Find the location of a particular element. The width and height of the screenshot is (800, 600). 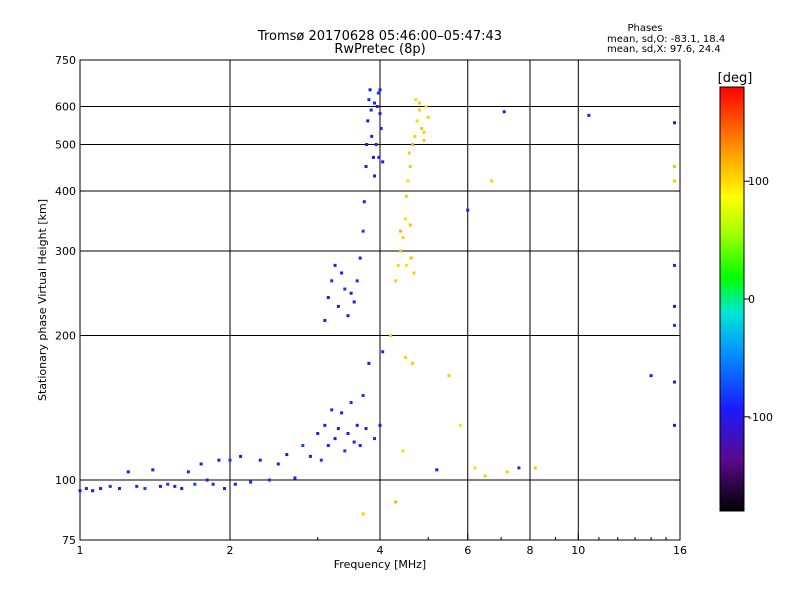

x-tick-label: 4 is located at coordinates (380, 550).